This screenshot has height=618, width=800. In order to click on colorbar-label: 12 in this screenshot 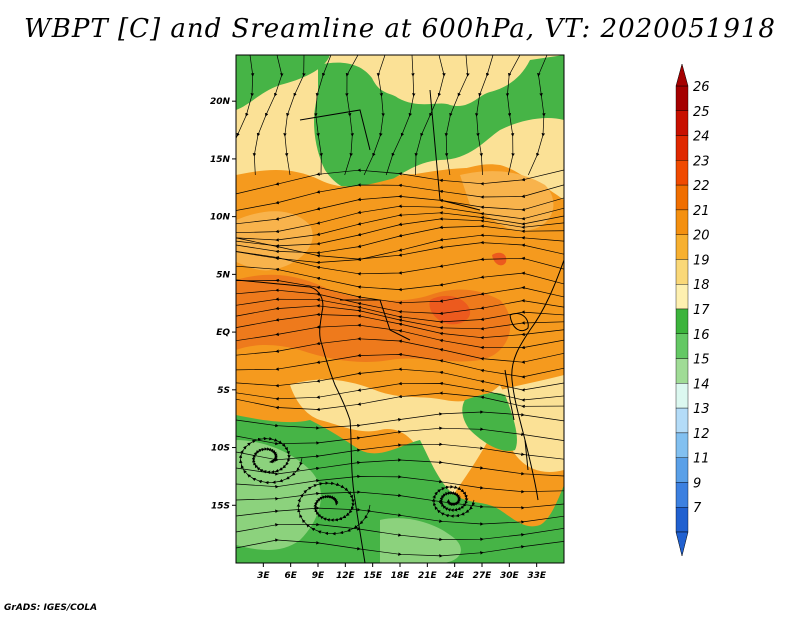, I will do `click(701, 434)`.